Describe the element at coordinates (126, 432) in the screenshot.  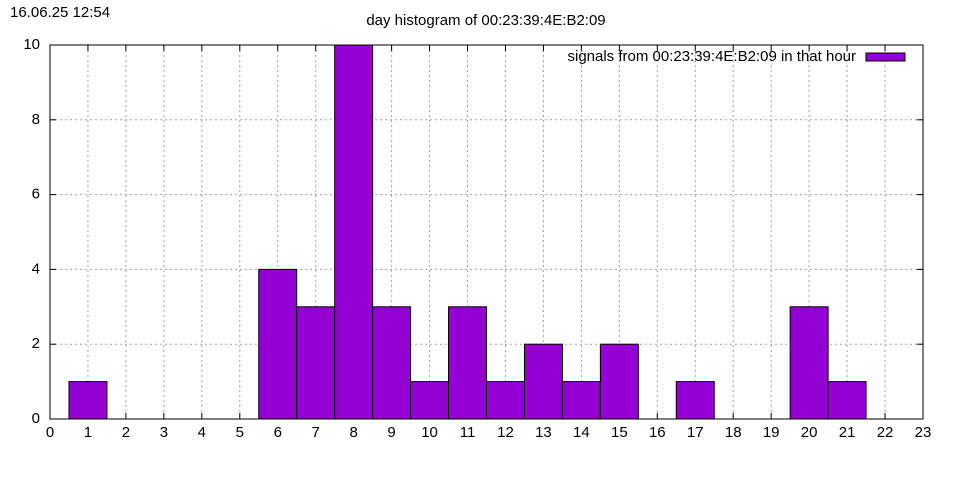
I see `x-tick-label: 2` at that location.